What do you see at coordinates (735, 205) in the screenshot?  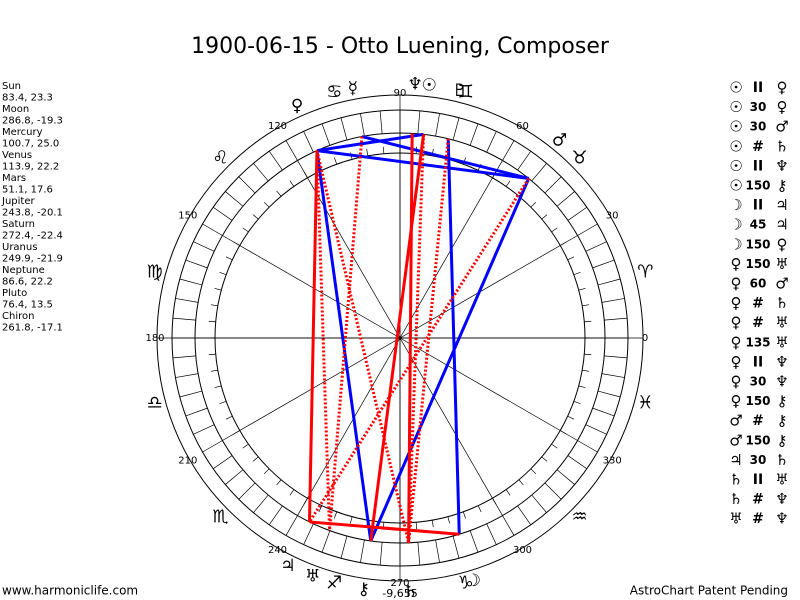 I see `aspect-planet: ☽` at bounding box center [735, 205].